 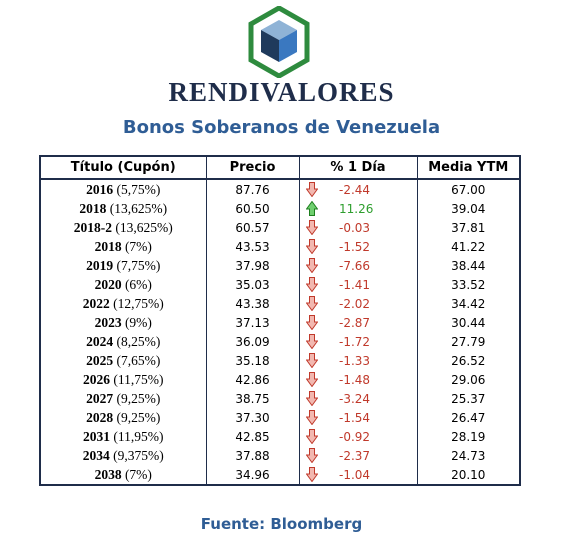 What do you see at coordinates (371, 360) in the screenshot?
I see `bond-pct-change: -1.33` at bounding box center [371, 360].